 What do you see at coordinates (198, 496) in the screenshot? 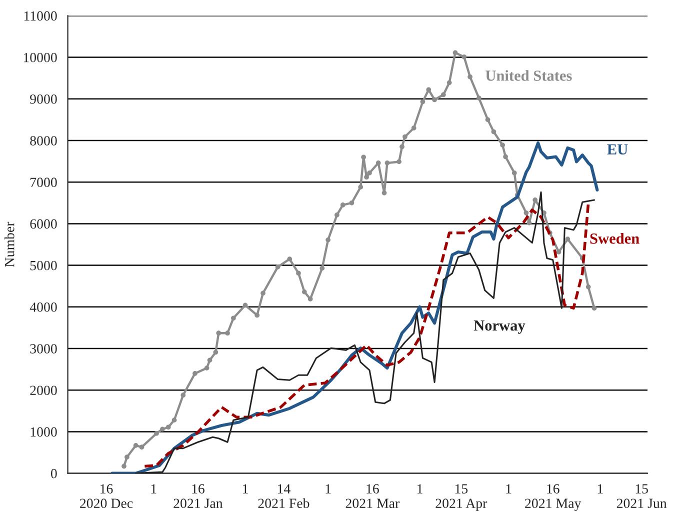
I see `x-tick-label: 16 2021 Jan` at bounding box center [198, 496].